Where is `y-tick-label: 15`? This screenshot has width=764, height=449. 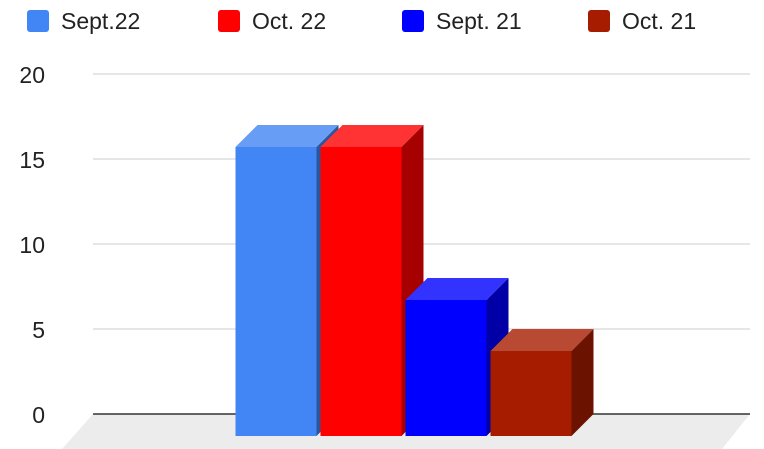 y-tick-label: 15 is located at coordinates (32, 160).